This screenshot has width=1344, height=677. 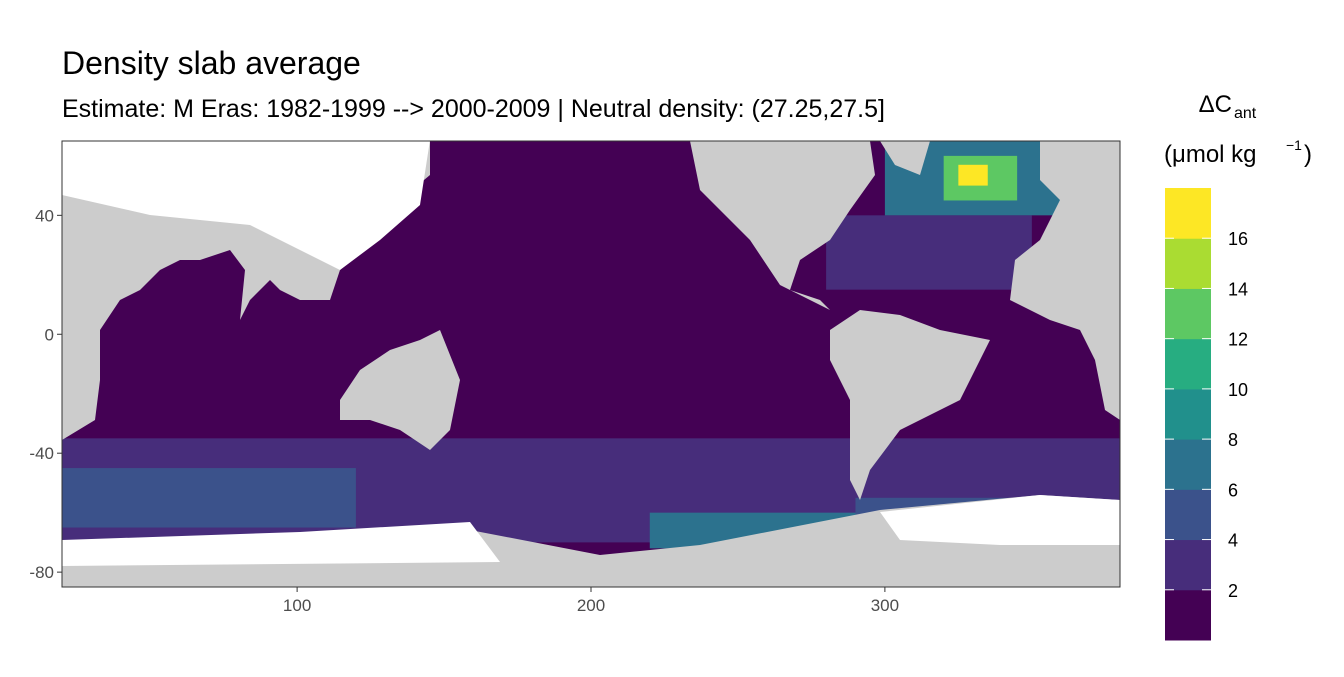 What do you see at coordinates (1233, 490) in the screenshot?
I see `legend-tick-label: 6` at bounding box center [1233, 490].